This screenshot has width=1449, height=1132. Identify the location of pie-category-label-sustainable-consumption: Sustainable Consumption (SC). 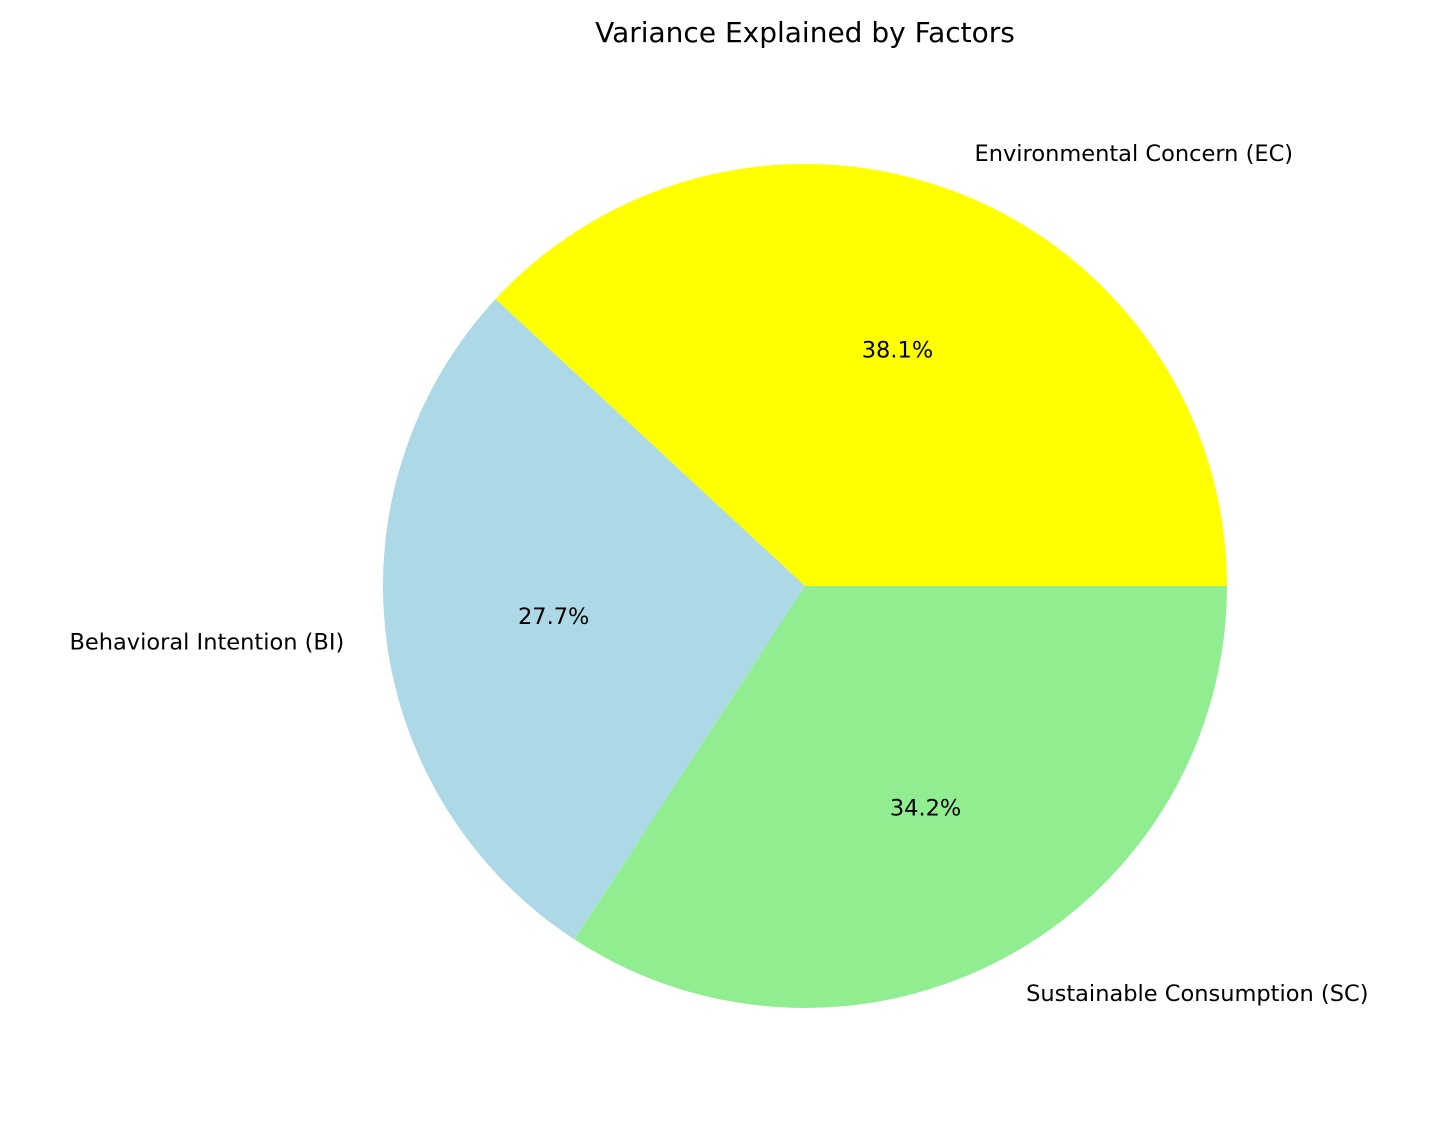
(1197, 994).